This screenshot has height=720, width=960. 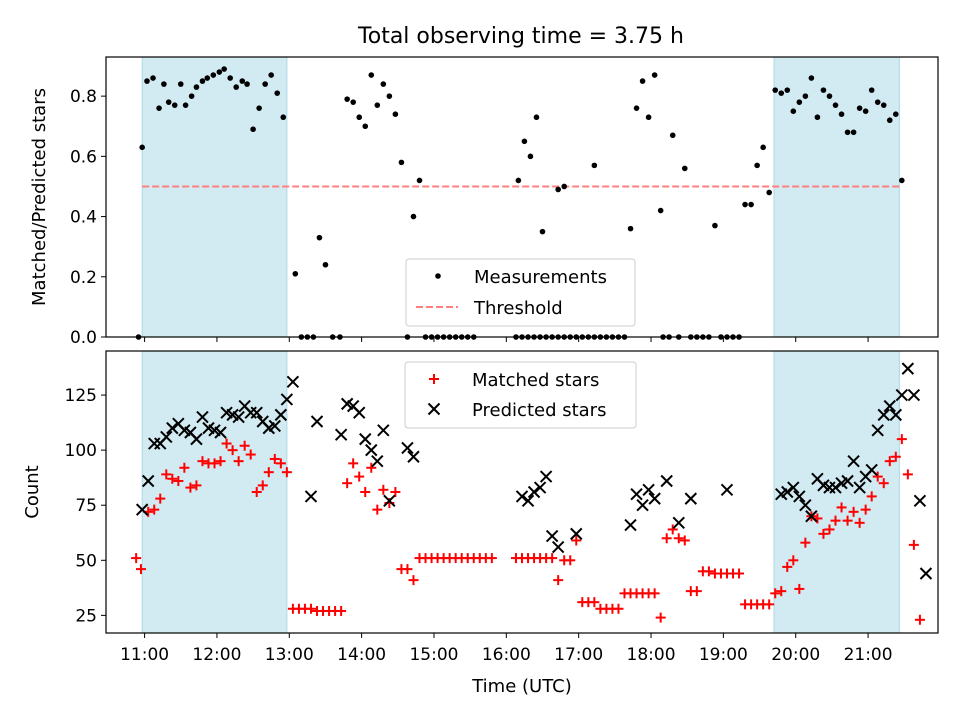 I want to click on x-tick-label: 14:00, so click(x=361, y=655).